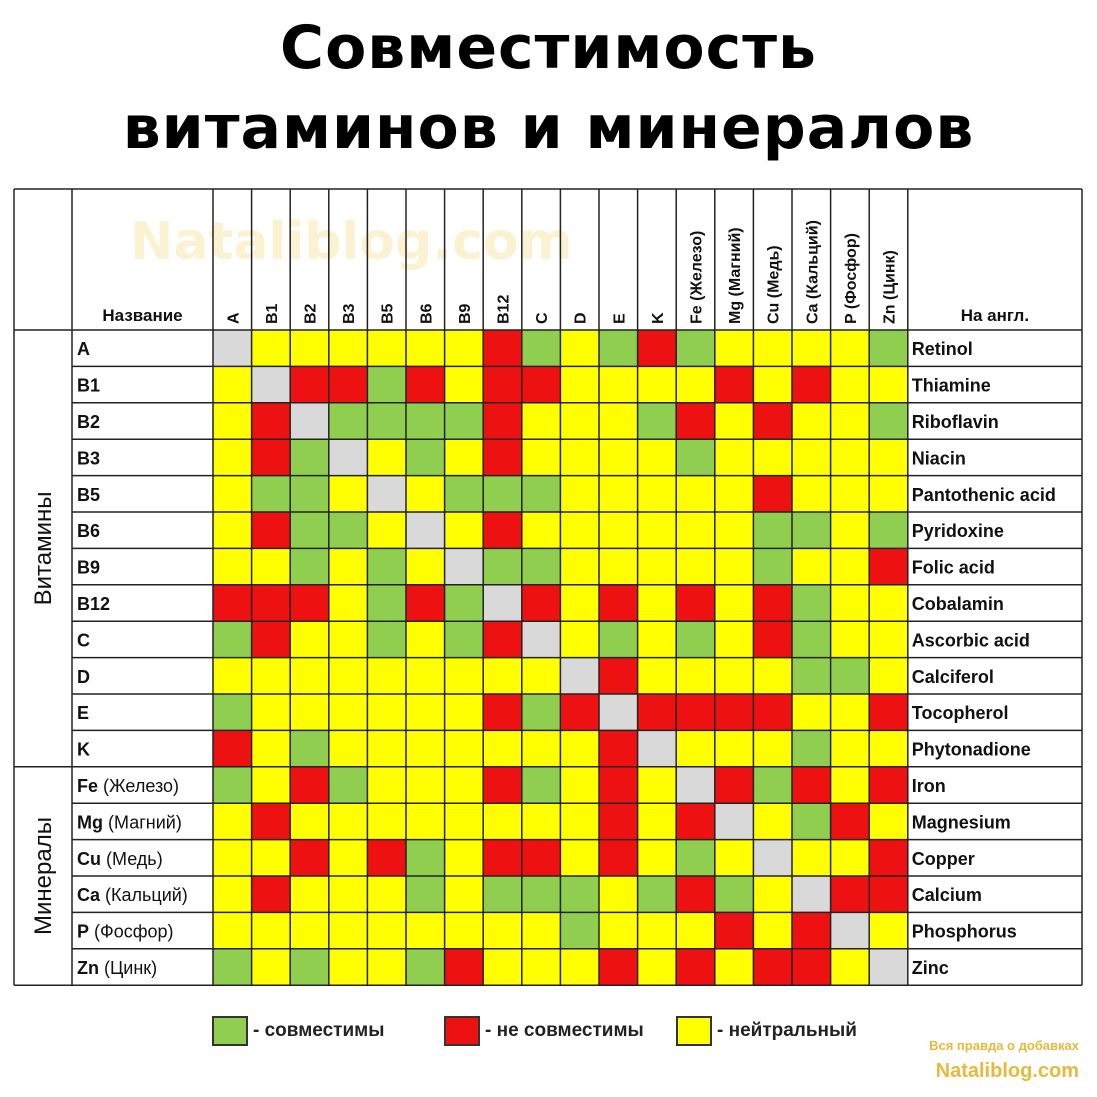 The image size is (1097, 1097). I want to click on legend-label-neutral: - нейтральный, so click(787, 1030).